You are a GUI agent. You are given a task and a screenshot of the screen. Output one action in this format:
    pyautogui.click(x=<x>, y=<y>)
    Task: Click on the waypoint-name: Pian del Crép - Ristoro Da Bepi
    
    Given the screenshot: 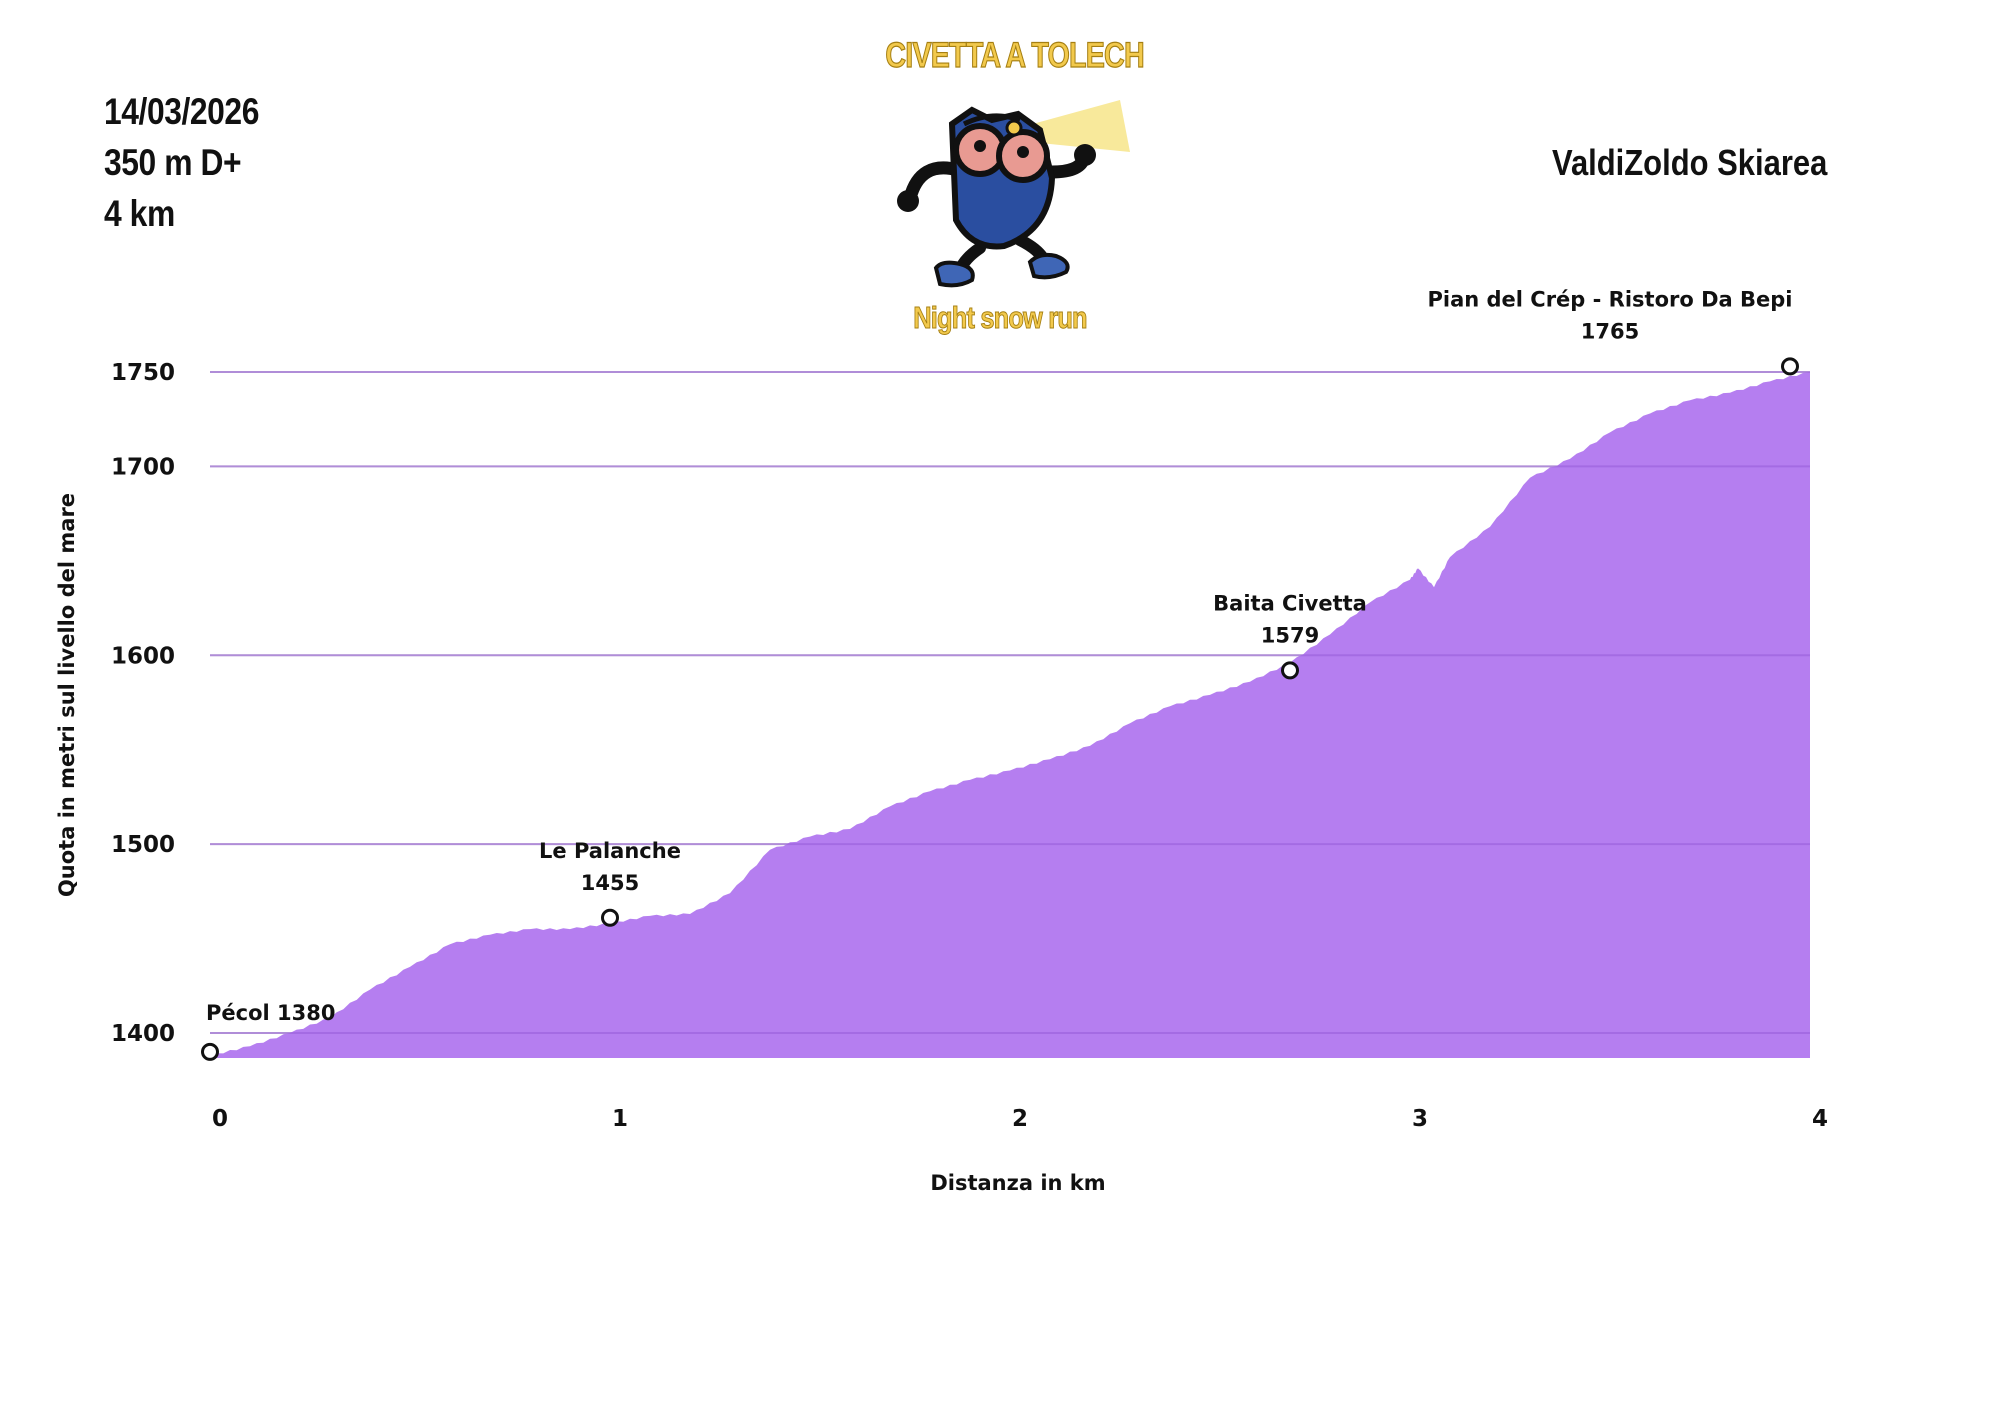 What is the action you would take?
    pyautogui.click(x=1609, y=299)
    